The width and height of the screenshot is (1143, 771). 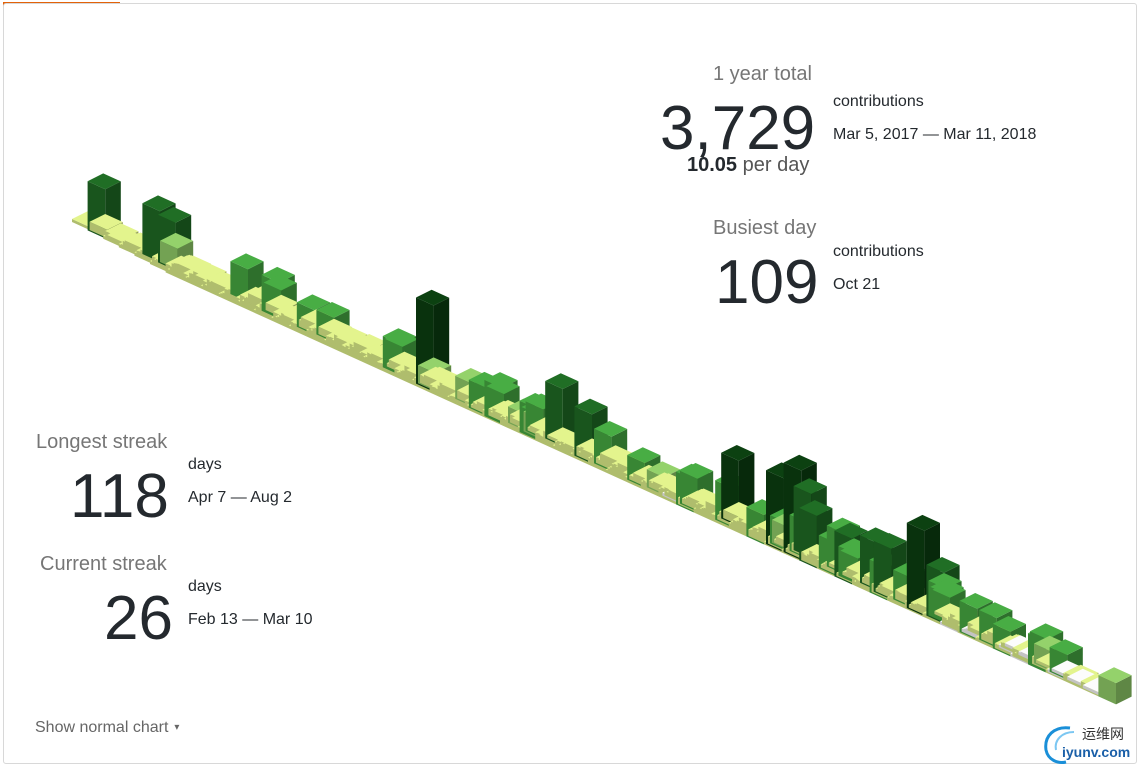 I want to click on caret-down-icon: ▾, so click(x=177, y=727).